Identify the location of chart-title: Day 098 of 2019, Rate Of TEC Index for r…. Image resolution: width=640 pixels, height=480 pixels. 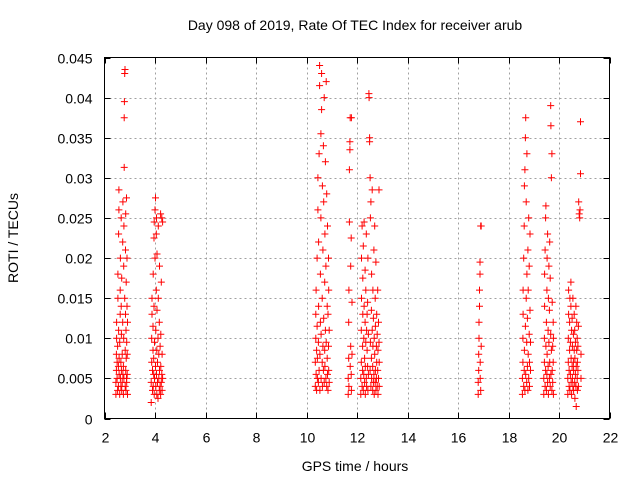
(355, 25).